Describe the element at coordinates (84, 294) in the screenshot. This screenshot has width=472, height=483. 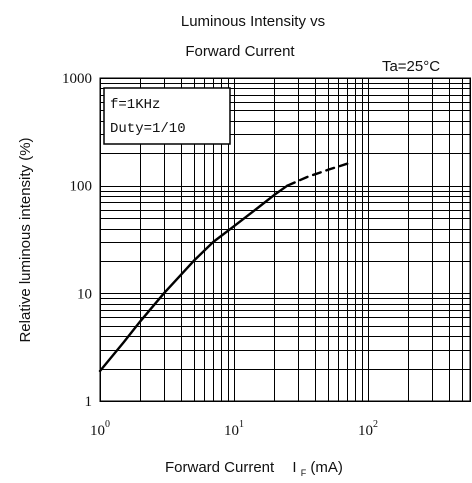
I see `y-tick-label: 10` at that location.